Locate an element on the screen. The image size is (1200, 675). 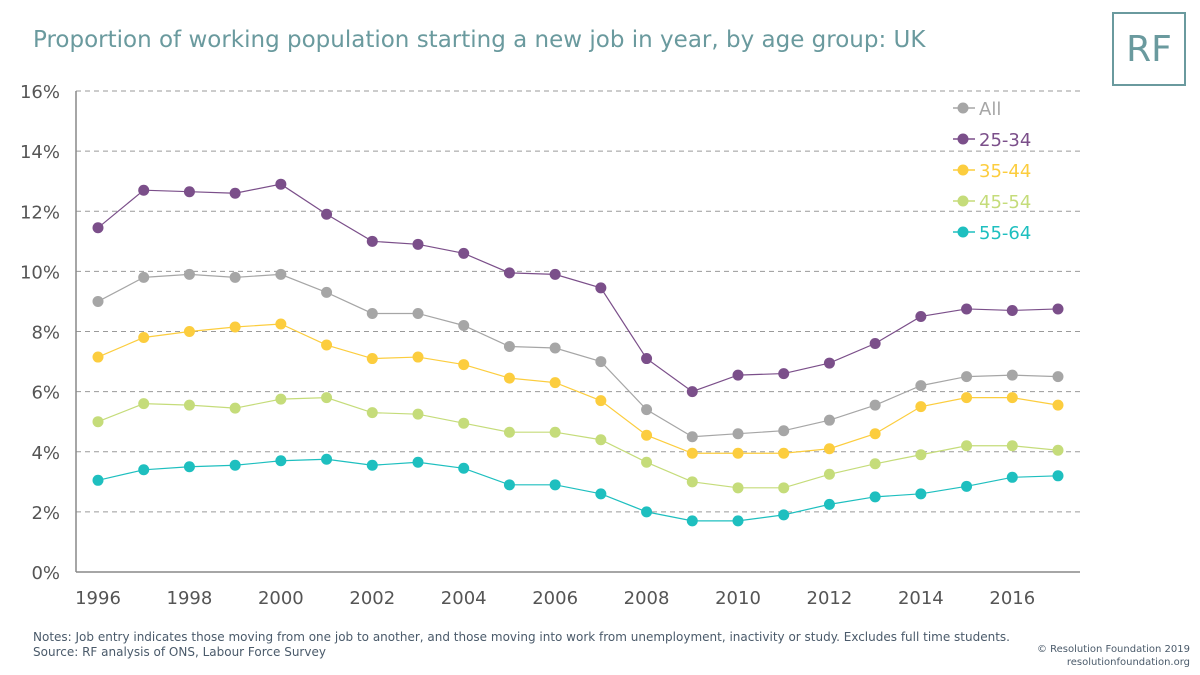
legend-marker-all is located at coordinates (963, 108).